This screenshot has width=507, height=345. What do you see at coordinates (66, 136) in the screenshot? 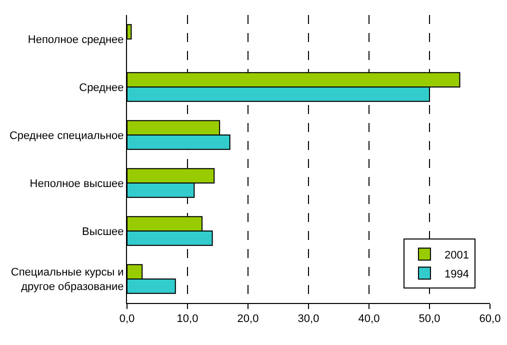
I see `y-tick-label: Среднее специальное` at bounding box center [66, 136].